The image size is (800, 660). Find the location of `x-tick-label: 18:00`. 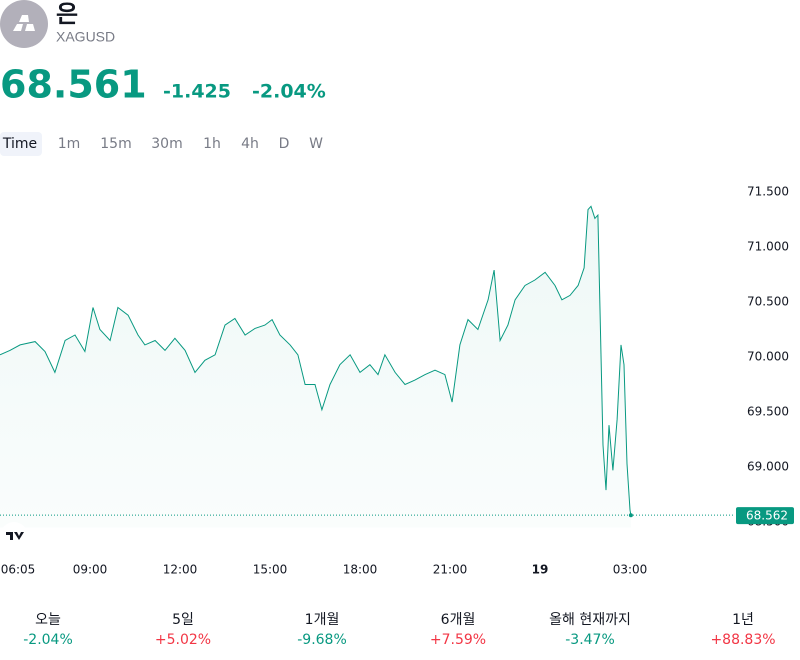

x-tick-label: 18:00 is located at coordinates (360, 570).